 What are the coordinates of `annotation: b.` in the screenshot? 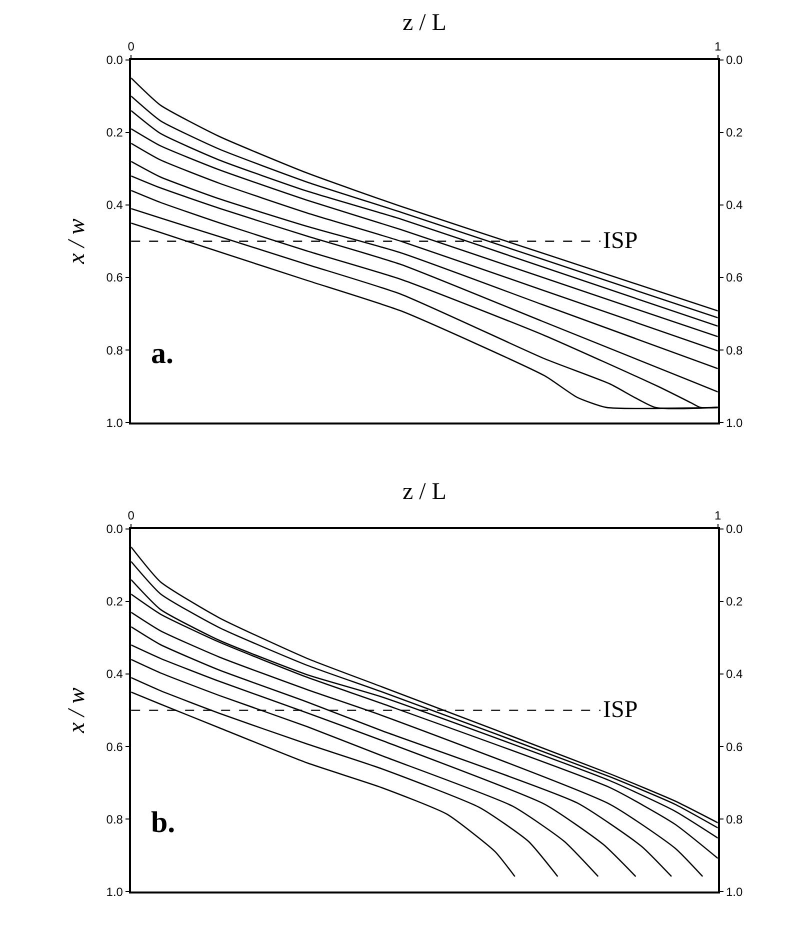 It's located at (163, 822).